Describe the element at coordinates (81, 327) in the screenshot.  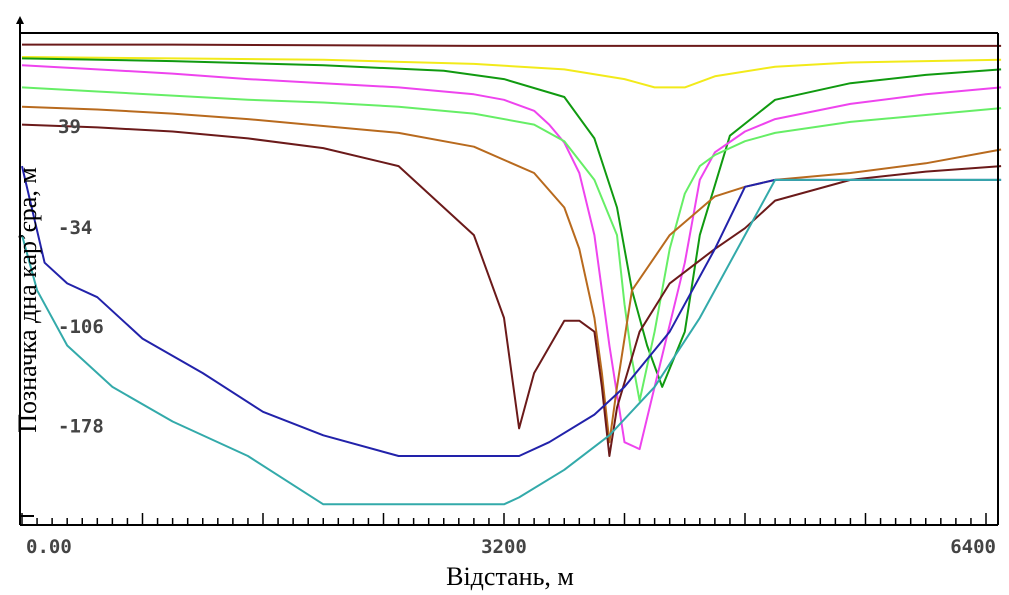
I see `y-tick-label: -106` at that location.